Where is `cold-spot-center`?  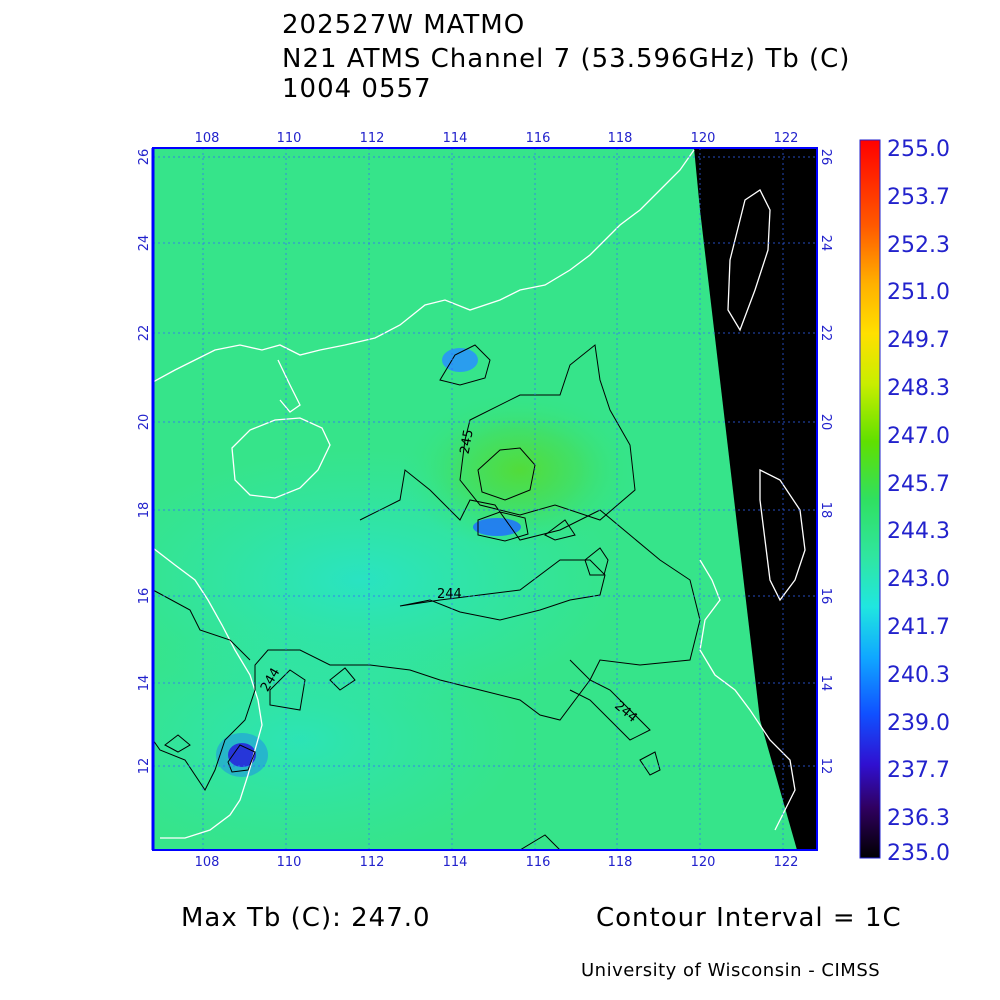 cold-spot-center is located at coordinates (497, 527).